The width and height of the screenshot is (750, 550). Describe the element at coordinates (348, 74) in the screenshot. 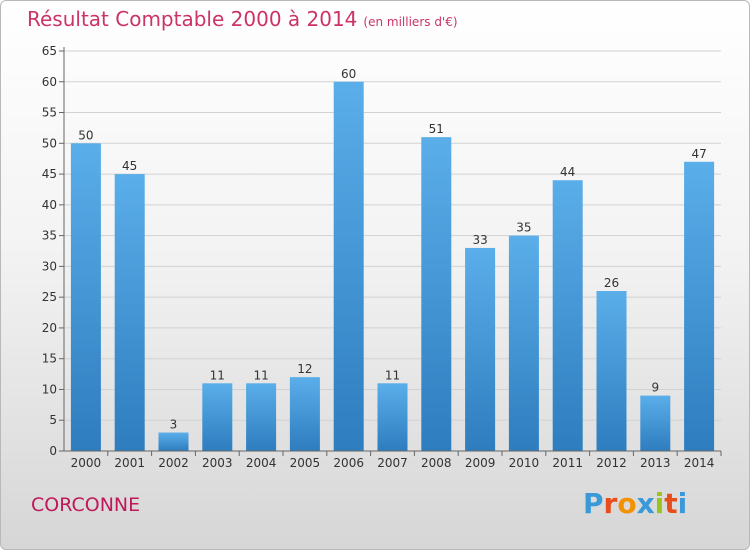

I see `data-label: 60` at that location.